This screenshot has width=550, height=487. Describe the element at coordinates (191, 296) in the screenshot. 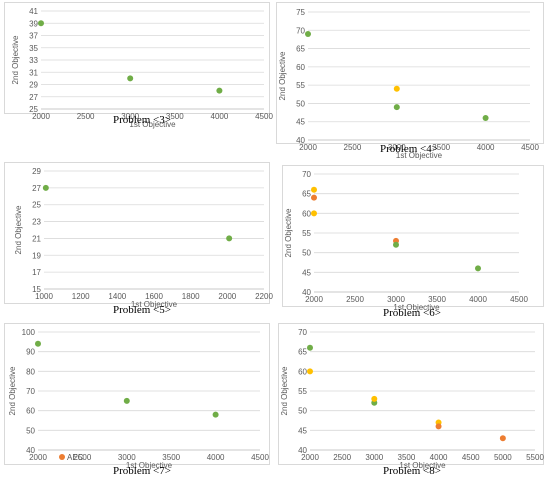

I see `x-tick-label: 1800` at that location.